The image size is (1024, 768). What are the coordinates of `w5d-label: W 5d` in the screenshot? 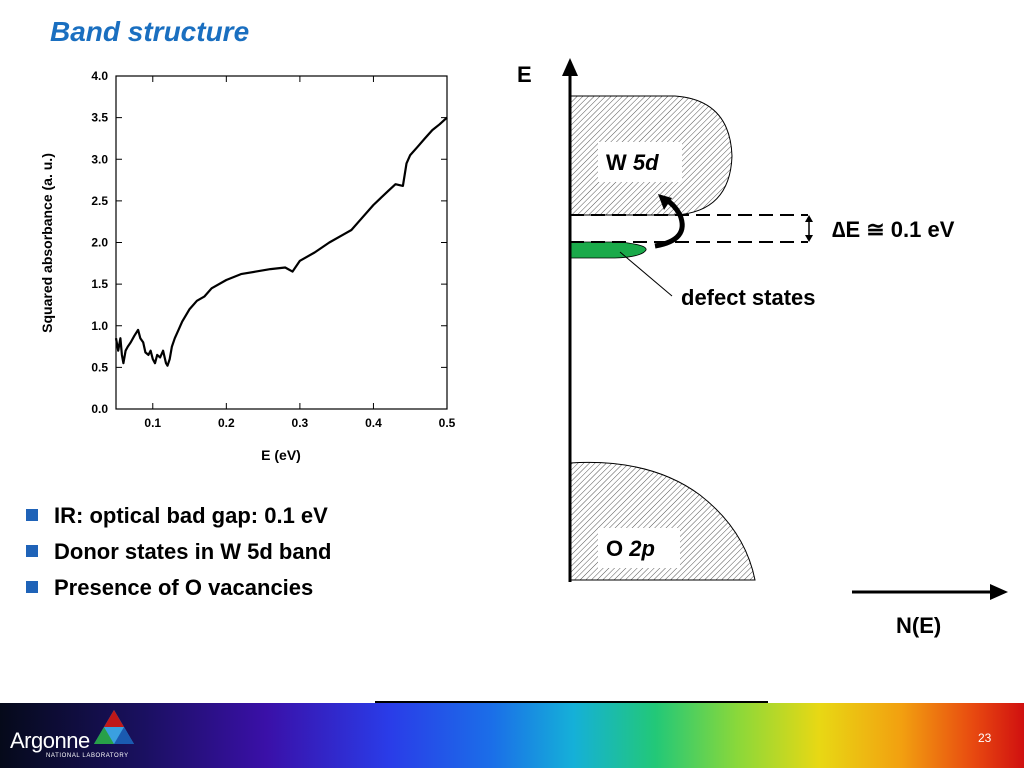 It's located at (632, 162).